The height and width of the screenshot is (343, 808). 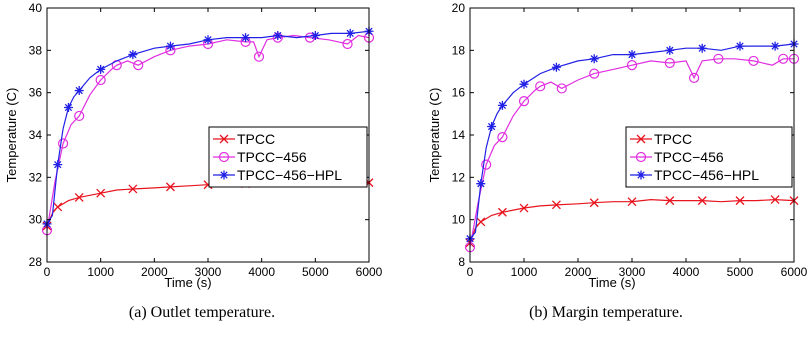 I want to click on x-tick-label: 0, so click(x=470, y=272).